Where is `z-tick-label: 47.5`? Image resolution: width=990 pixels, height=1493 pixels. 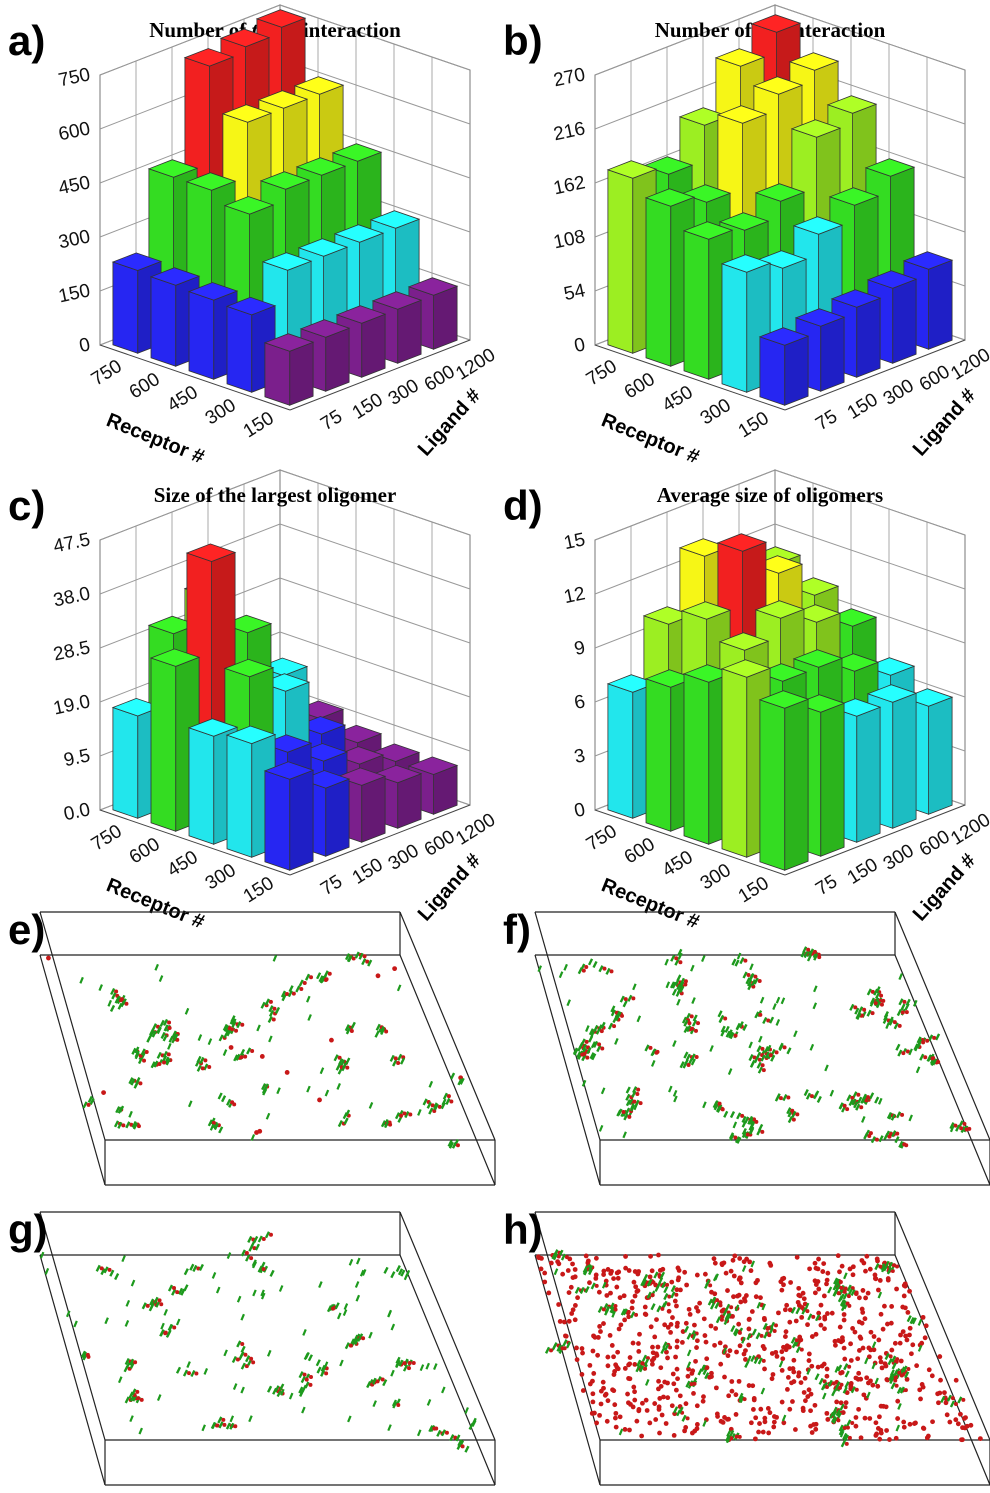
z-tick-label: 47.5 is located at coordinates (72, 543).